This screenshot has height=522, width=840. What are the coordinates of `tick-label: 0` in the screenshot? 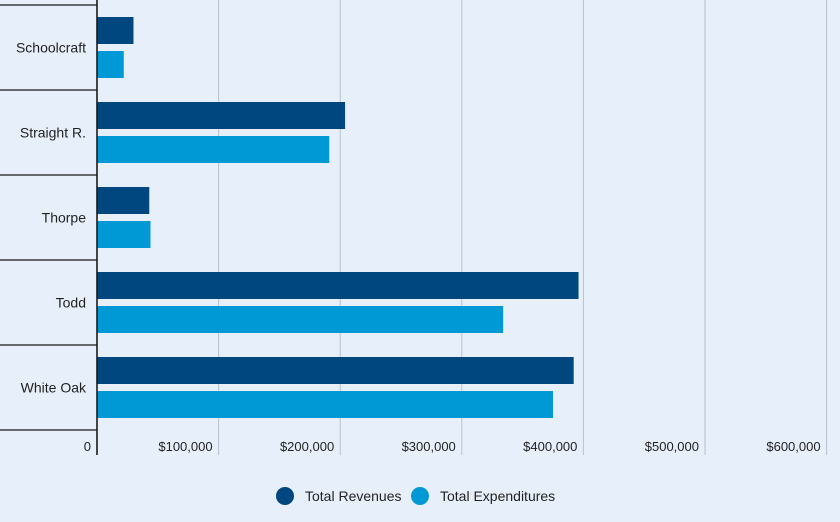 It's located at (87, 446).